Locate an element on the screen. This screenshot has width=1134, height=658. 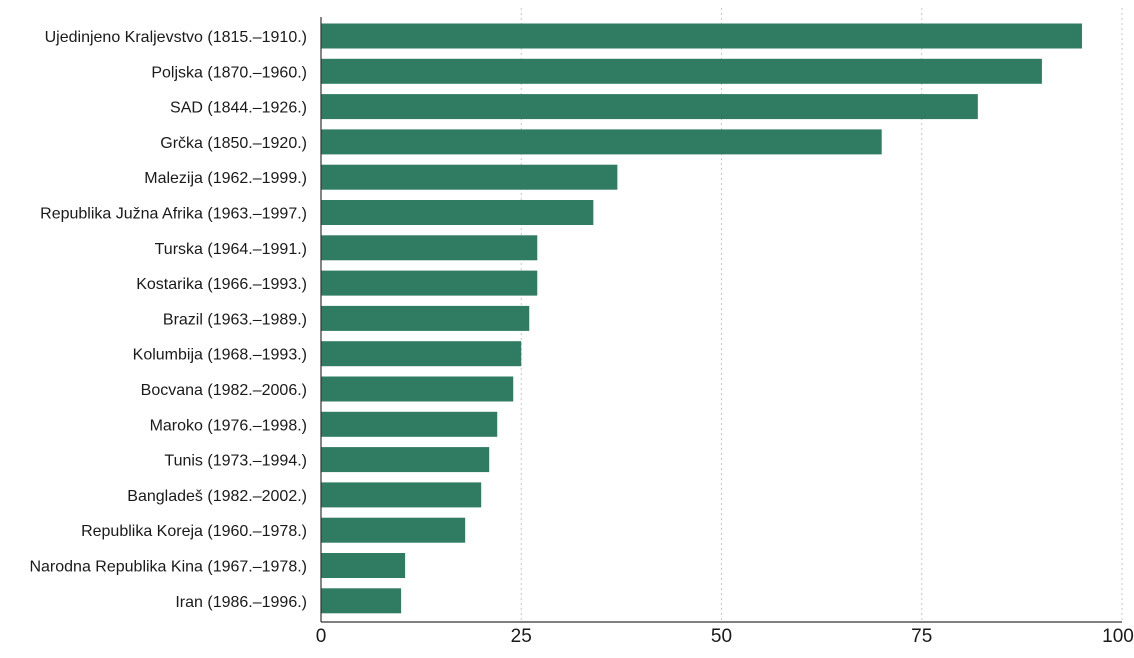
category-label: Iran (1986.–1996.) is located at coordinates (241, 602).